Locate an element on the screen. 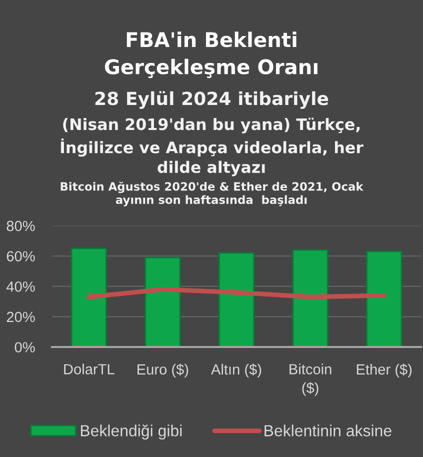  chart-subtitle: 28 Eylül 2024 itibariyle is located at coordinates (211, 100).